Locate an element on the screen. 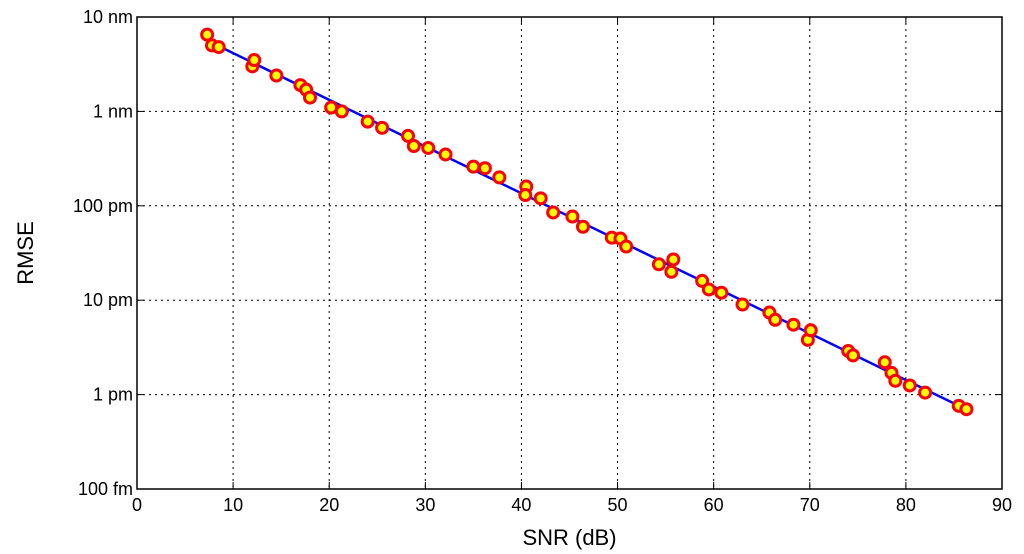 This screenshot has width=1024, height=554. x-tick-label: 70 is located at coordinates (810, 505).